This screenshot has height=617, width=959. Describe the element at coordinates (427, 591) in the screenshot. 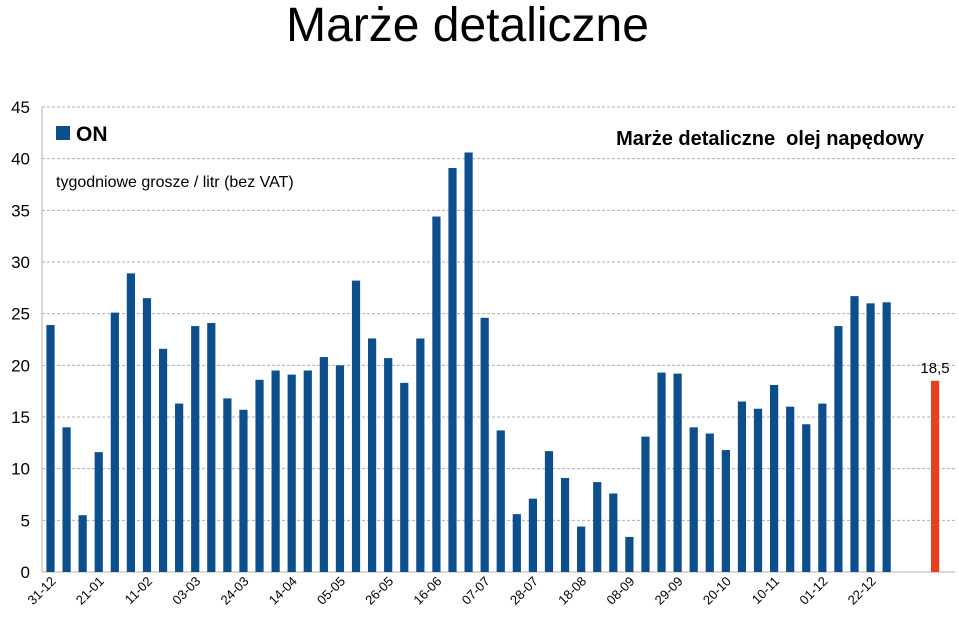

I see `x-tick-label: 16-06` at that location.